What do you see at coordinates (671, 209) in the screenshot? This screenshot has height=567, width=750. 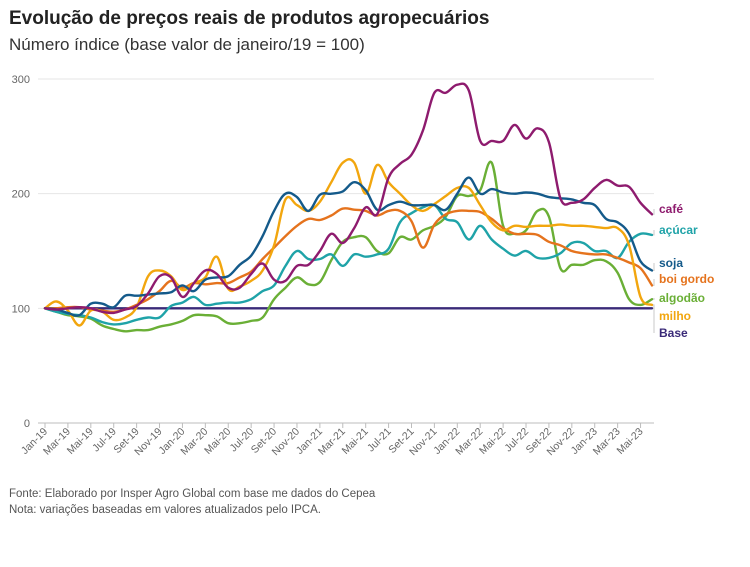 I see `series-label-café: café` at bounding box center [671, 209].